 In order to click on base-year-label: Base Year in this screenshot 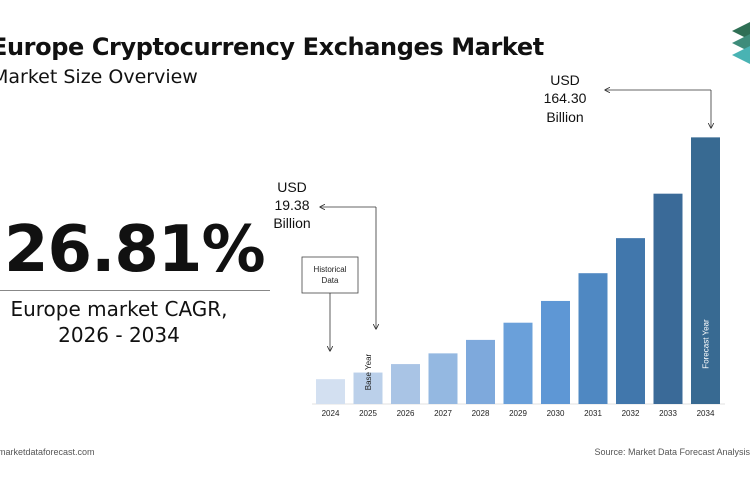, I will do `click(368, 371)`.